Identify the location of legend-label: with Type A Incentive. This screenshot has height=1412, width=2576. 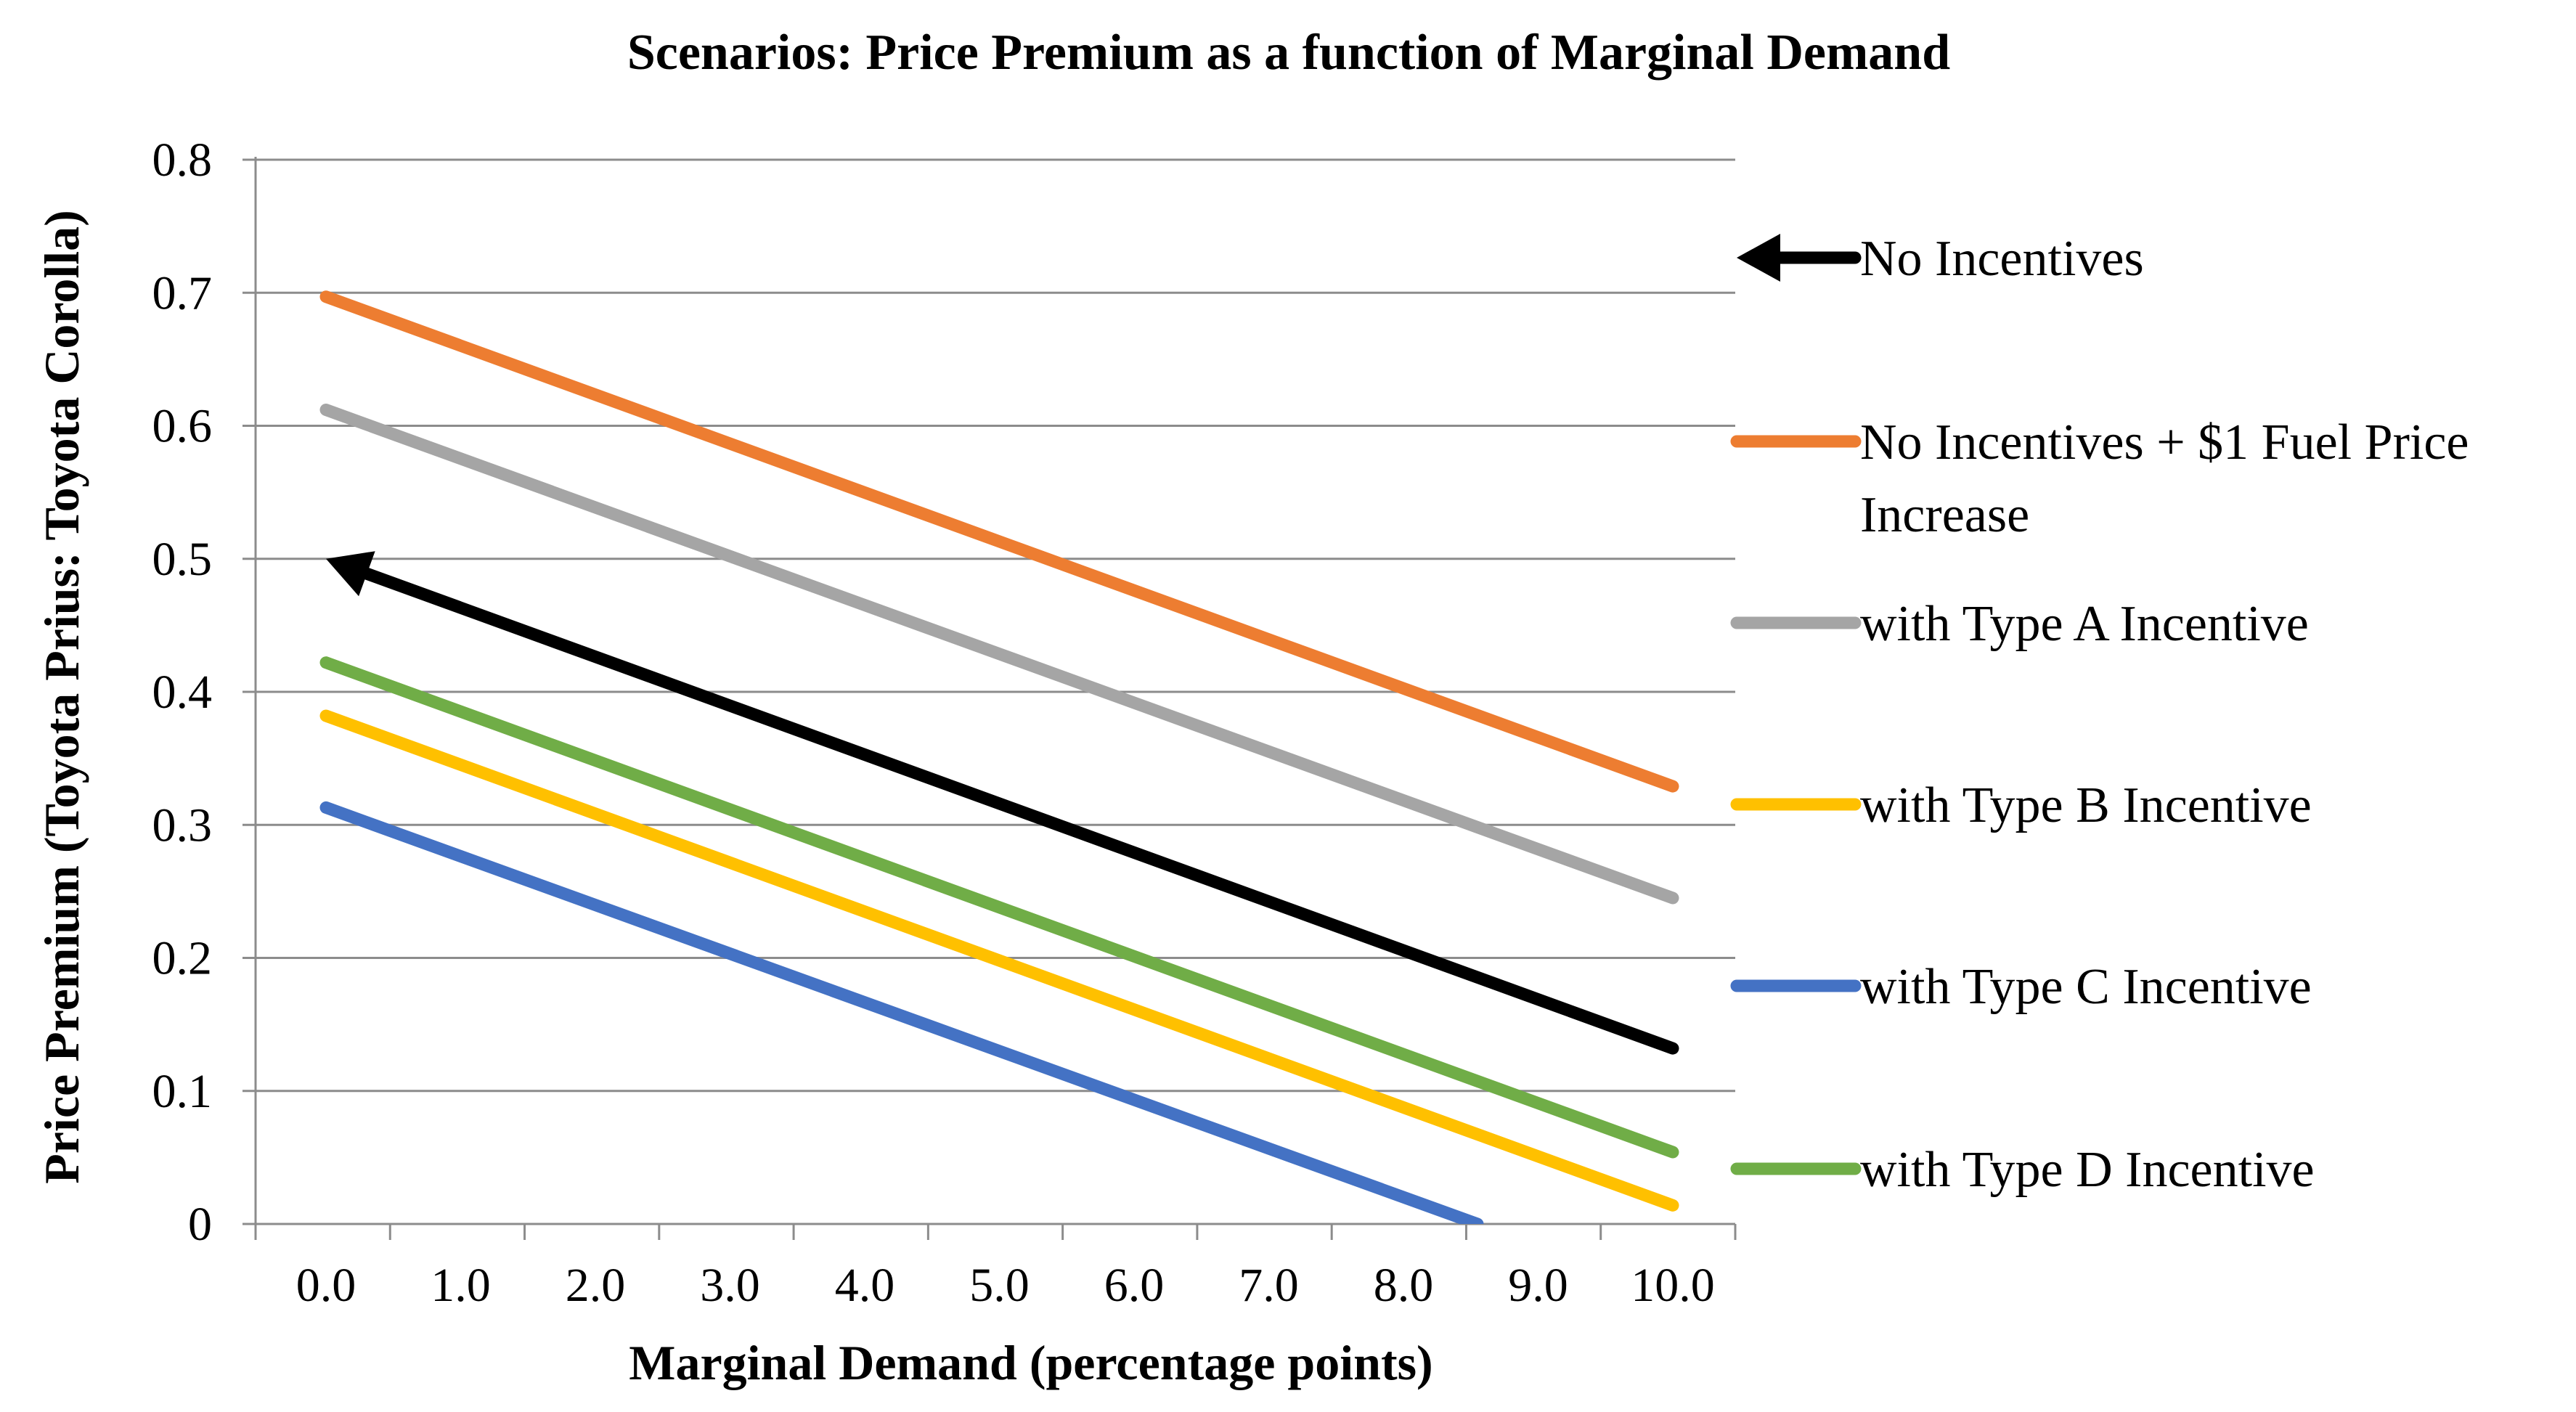
(2084, 624).